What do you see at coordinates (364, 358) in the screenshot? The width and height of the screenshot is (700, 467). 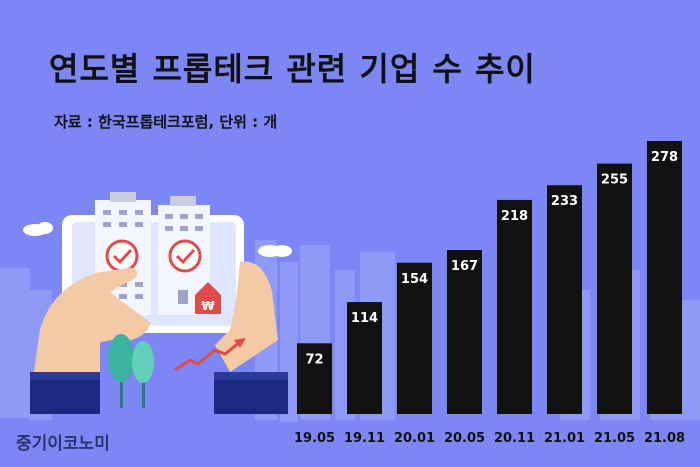 I see `bar-19.11` at bounding box center [364, 358].